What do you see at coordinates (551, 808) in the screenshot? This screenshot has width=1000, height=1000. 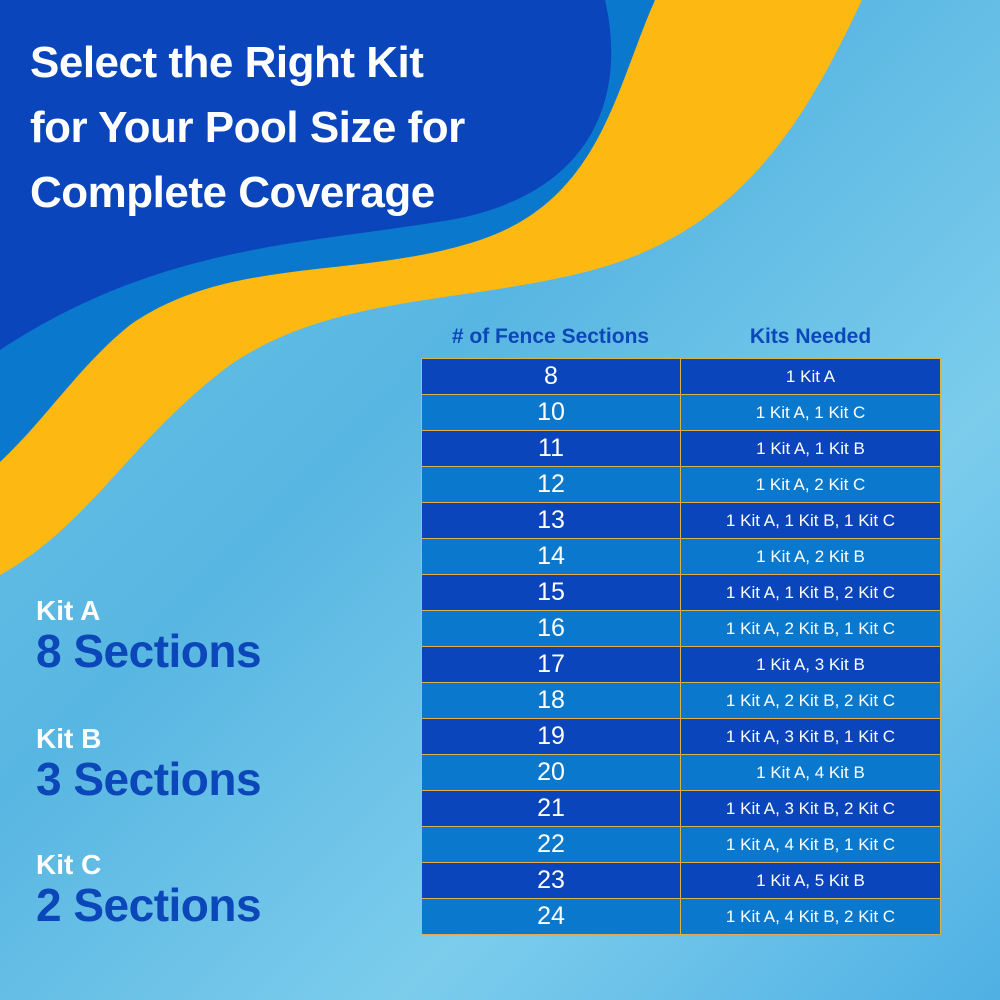 I see `fence-sections-cell: 21` at bounding box center [551, 808].